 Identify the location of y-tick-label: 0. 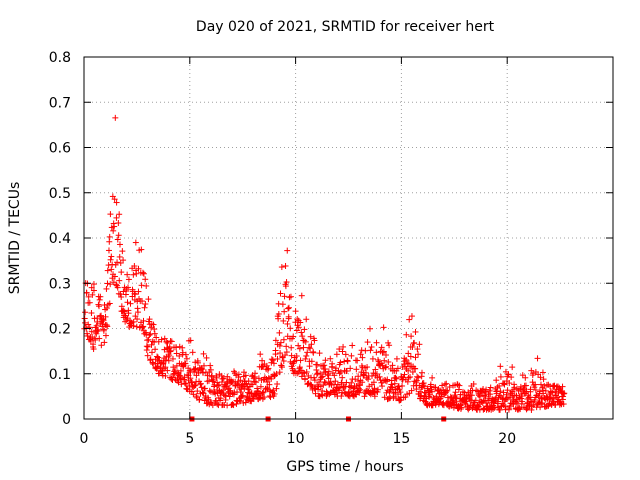
(66, 420).